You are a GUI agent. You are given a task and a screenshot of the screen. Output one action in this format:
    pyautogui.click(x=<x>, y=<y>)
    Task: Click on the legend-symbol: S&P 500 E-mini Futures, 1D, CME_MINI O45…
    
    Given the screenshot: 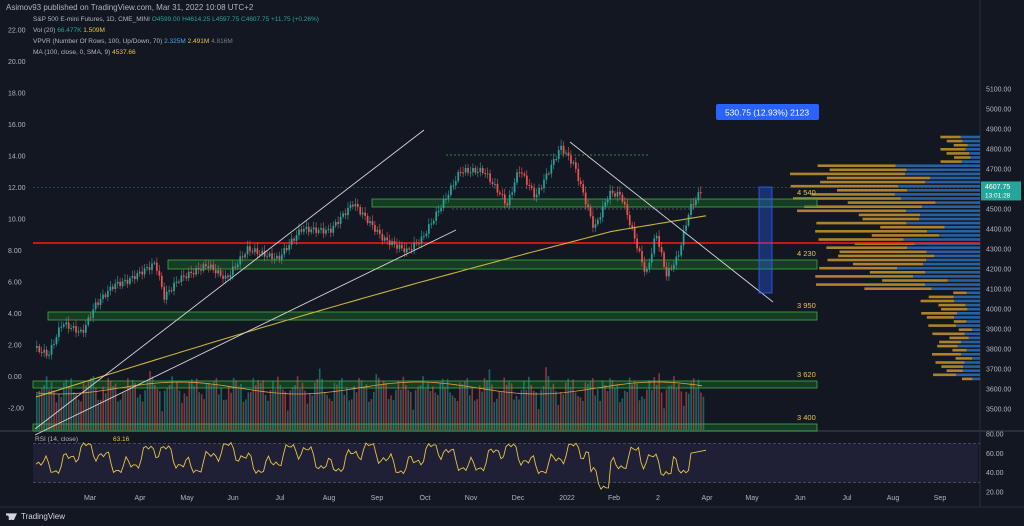 What is the action you would take?
    pyautogui.click(x=176, y=19)
    